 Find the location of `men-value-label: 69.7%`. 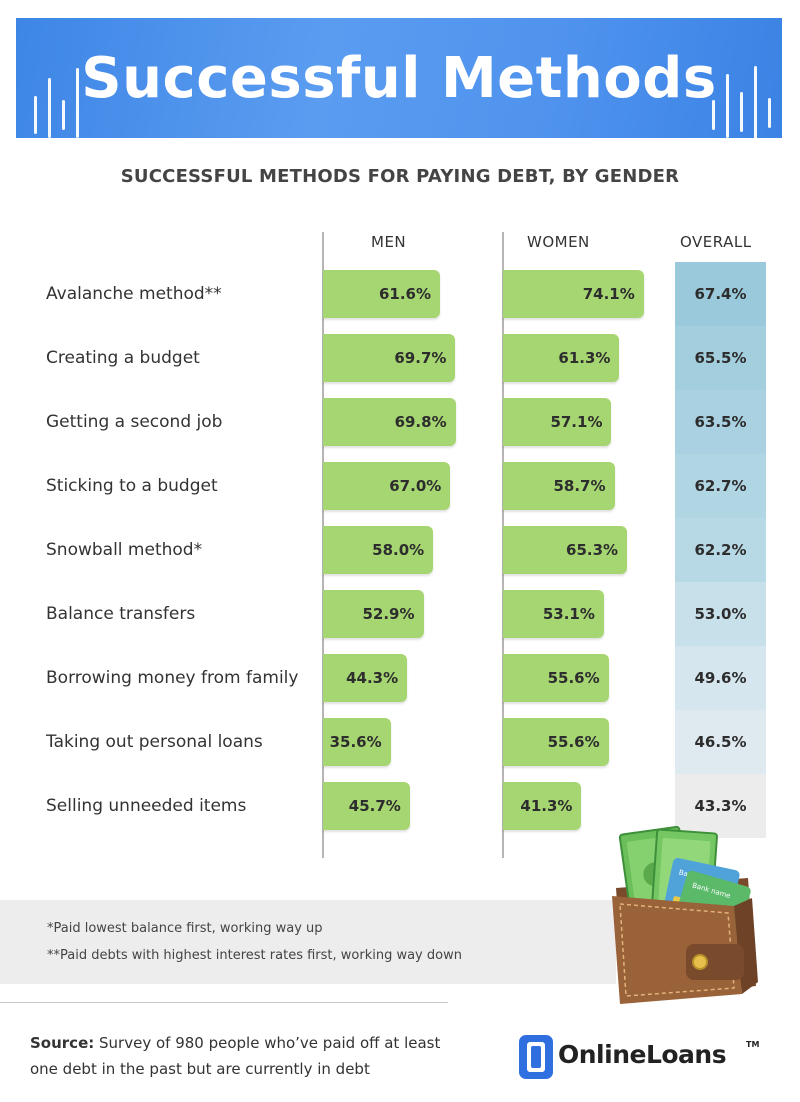

men-value-label: 69.7% is located at coordinates (420, 358).